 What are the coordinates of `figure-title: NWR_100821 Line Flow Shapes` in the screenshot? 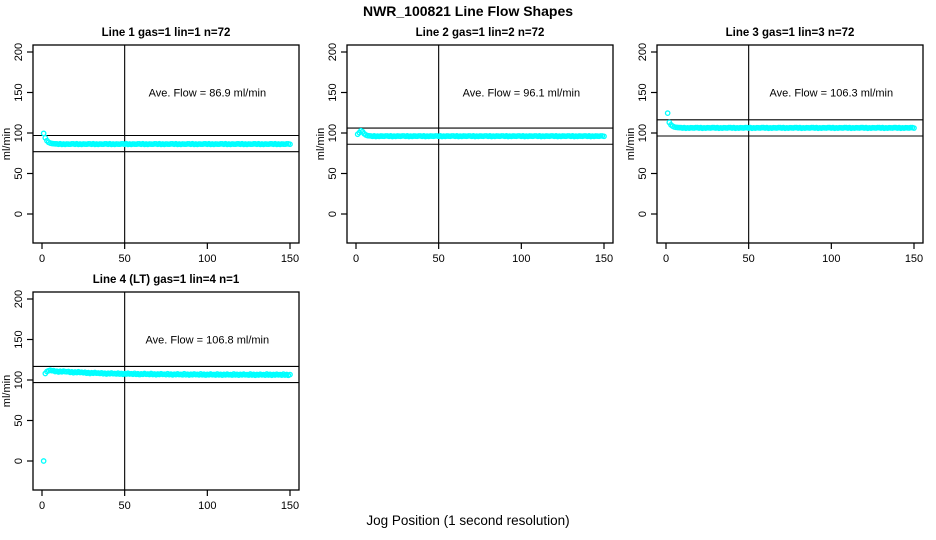 It's located at (468, 11).